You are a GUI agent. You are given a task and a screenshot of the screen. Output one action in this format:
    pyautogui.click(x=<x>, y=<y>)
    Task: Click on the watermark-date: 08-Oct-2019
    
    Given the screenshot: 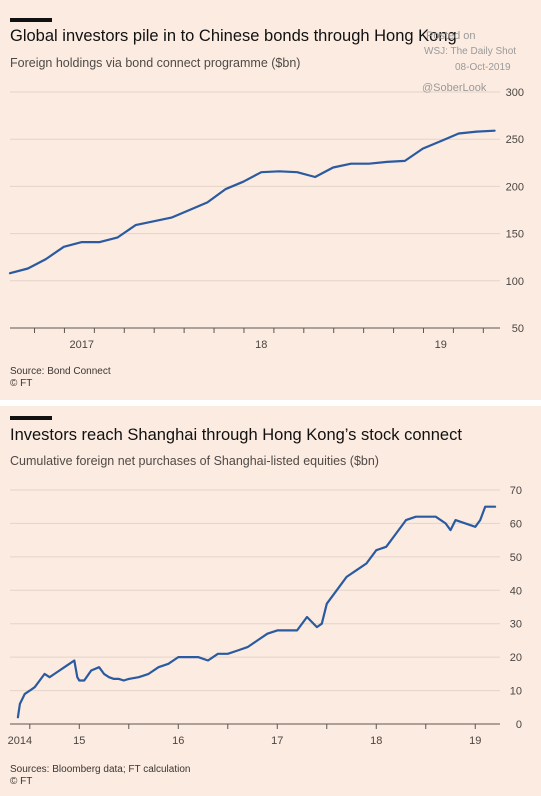 What is the action you would take?
    pyautogui.click(x=483, y=67)
    